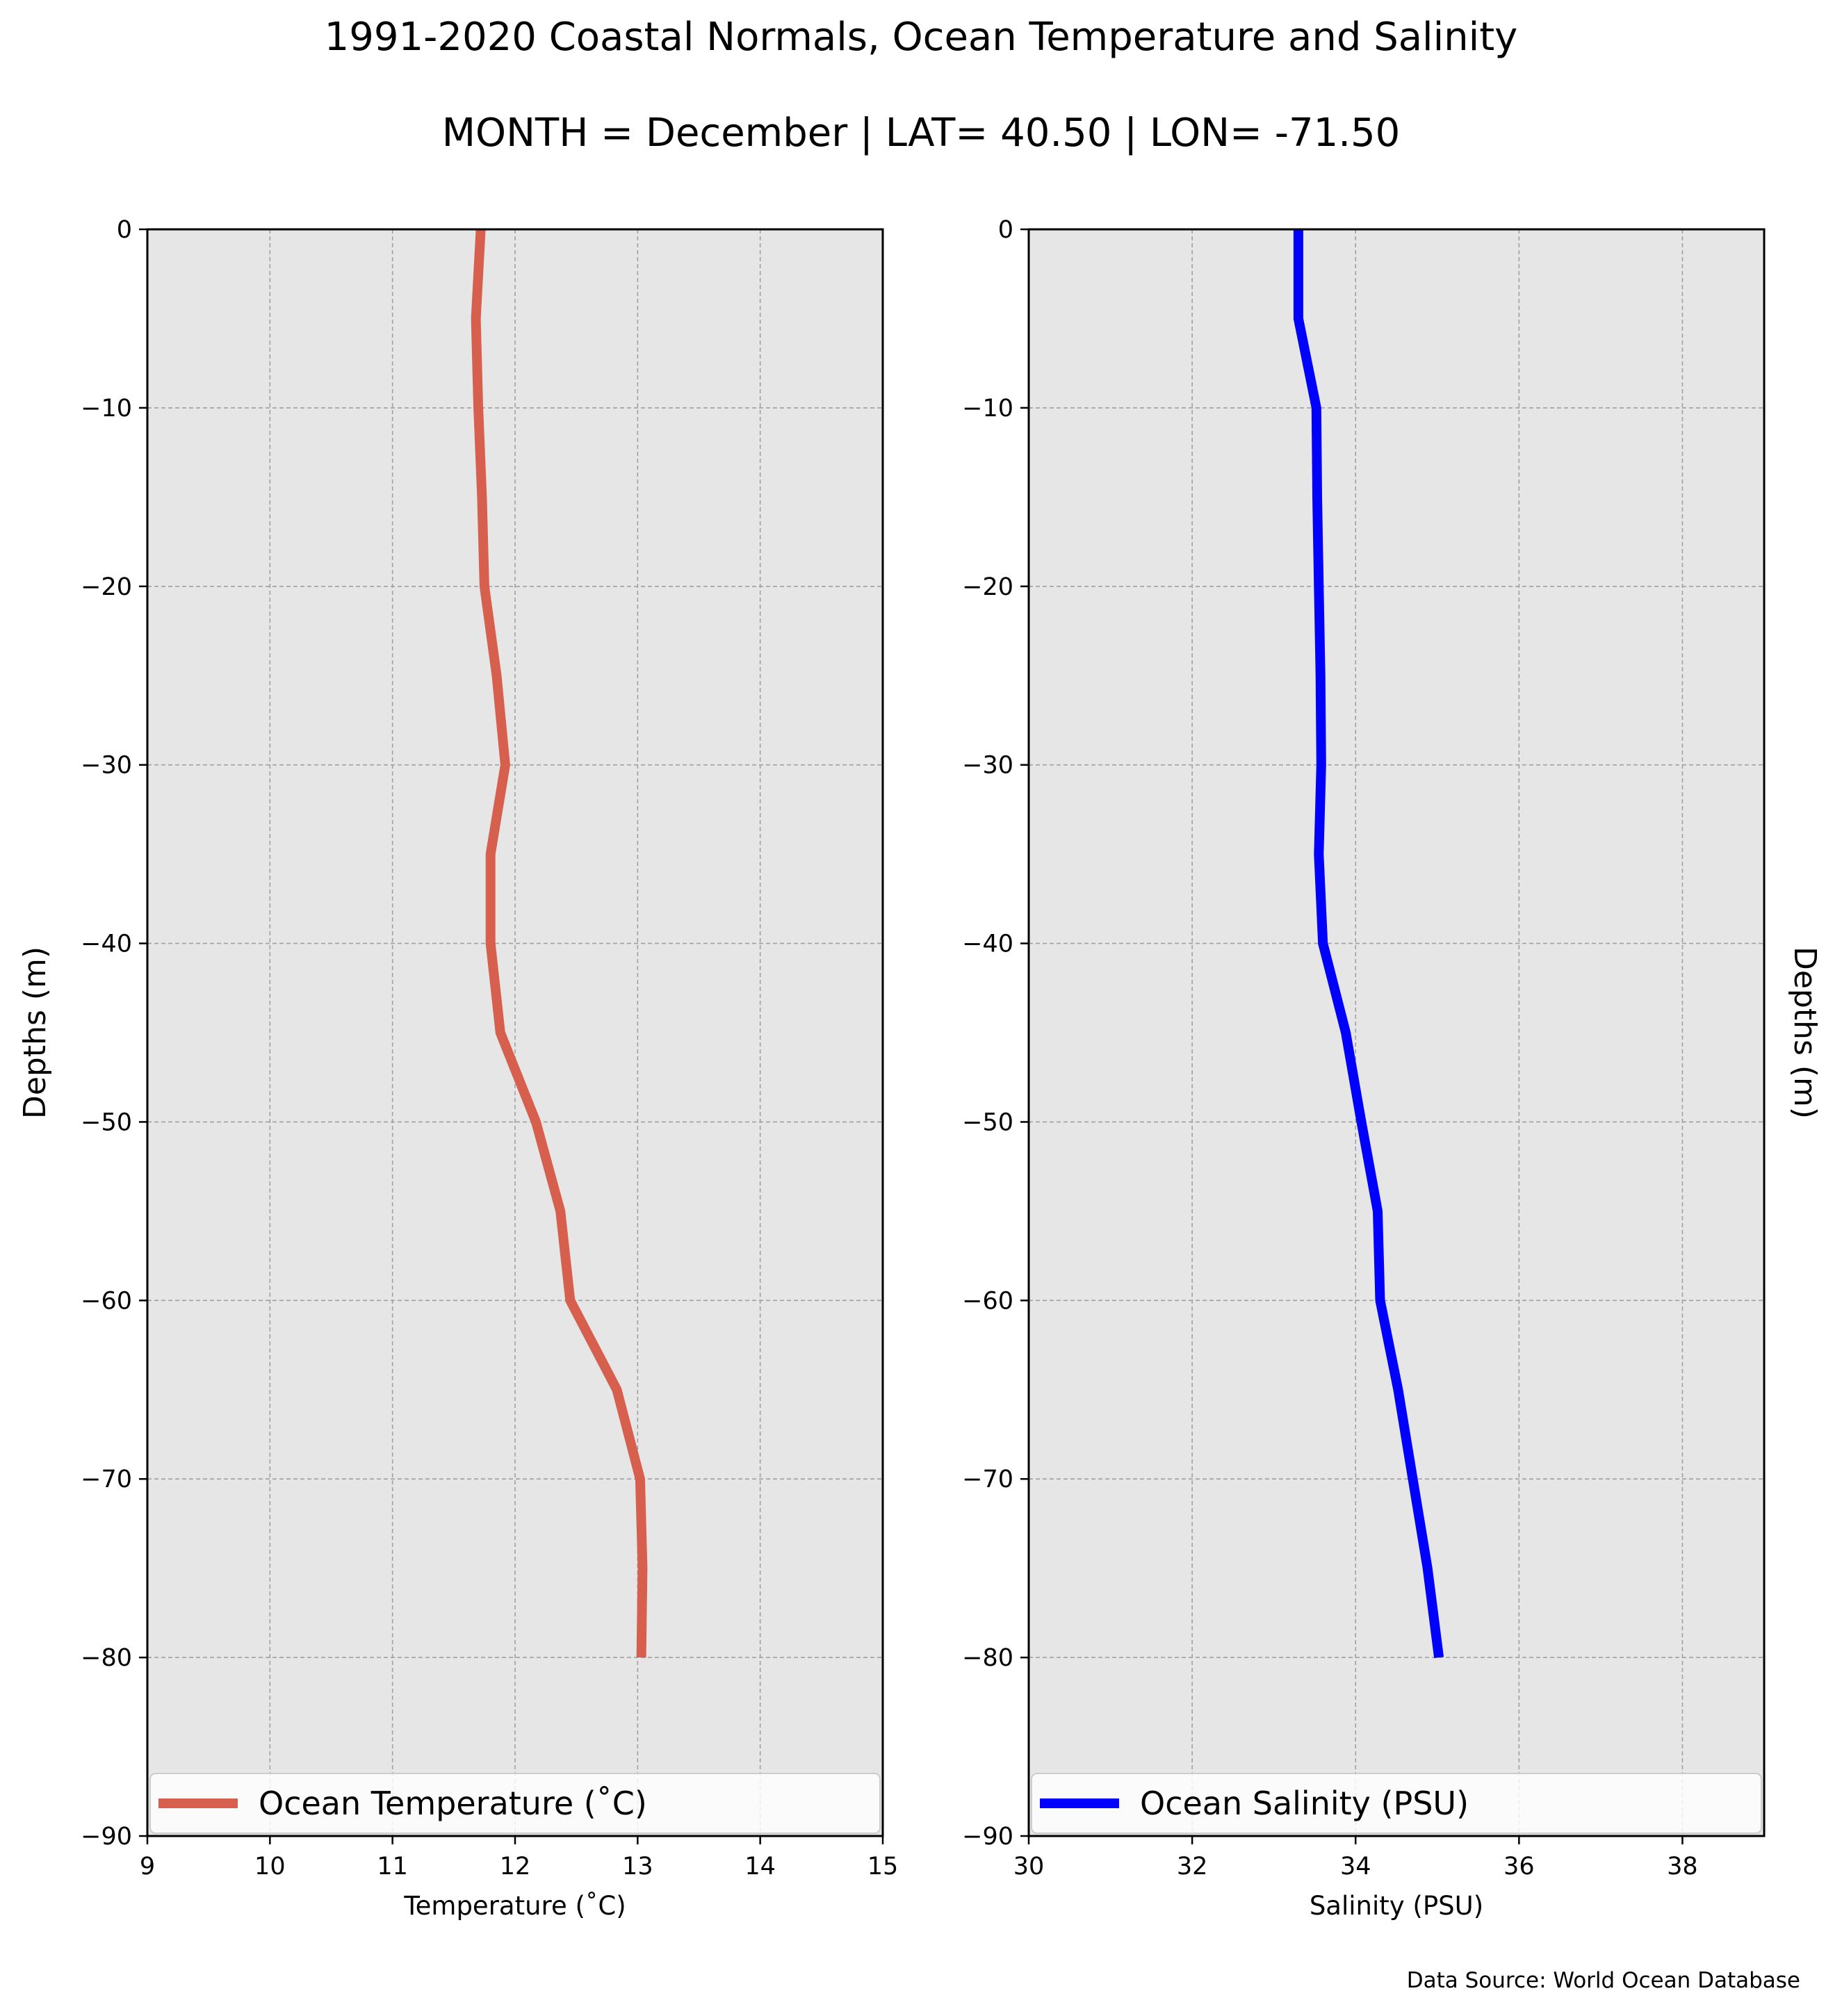  Describe the element at coordinates (107, 409) in the screenshot. I see `temperature-y-tick-label: −10` at that location.